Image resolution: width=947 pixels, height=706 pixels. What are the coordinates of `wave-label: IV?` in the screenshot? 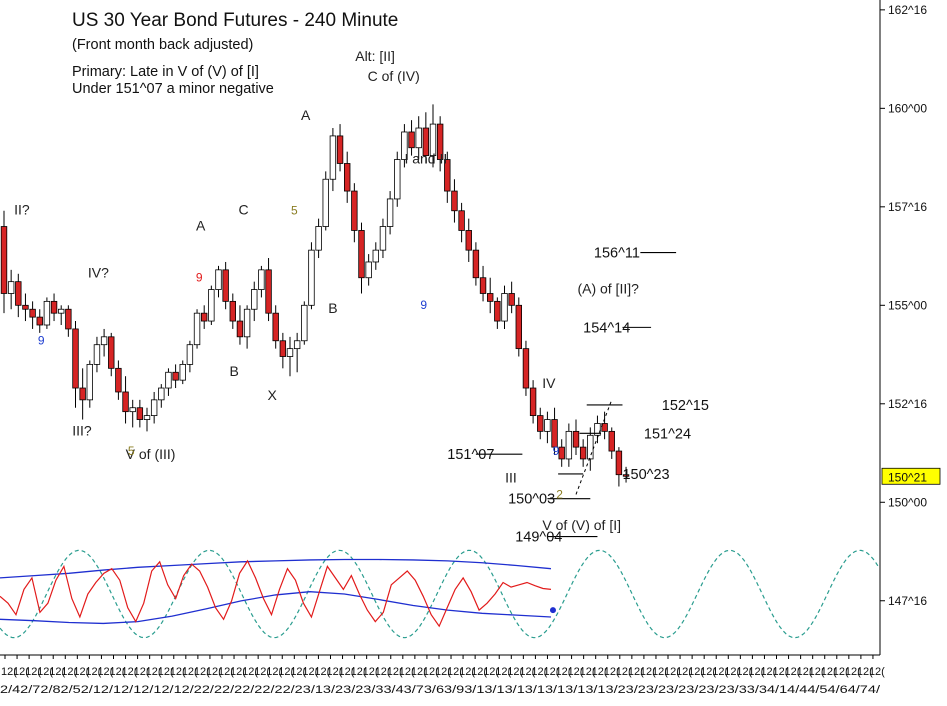 It's located at (98, 273).